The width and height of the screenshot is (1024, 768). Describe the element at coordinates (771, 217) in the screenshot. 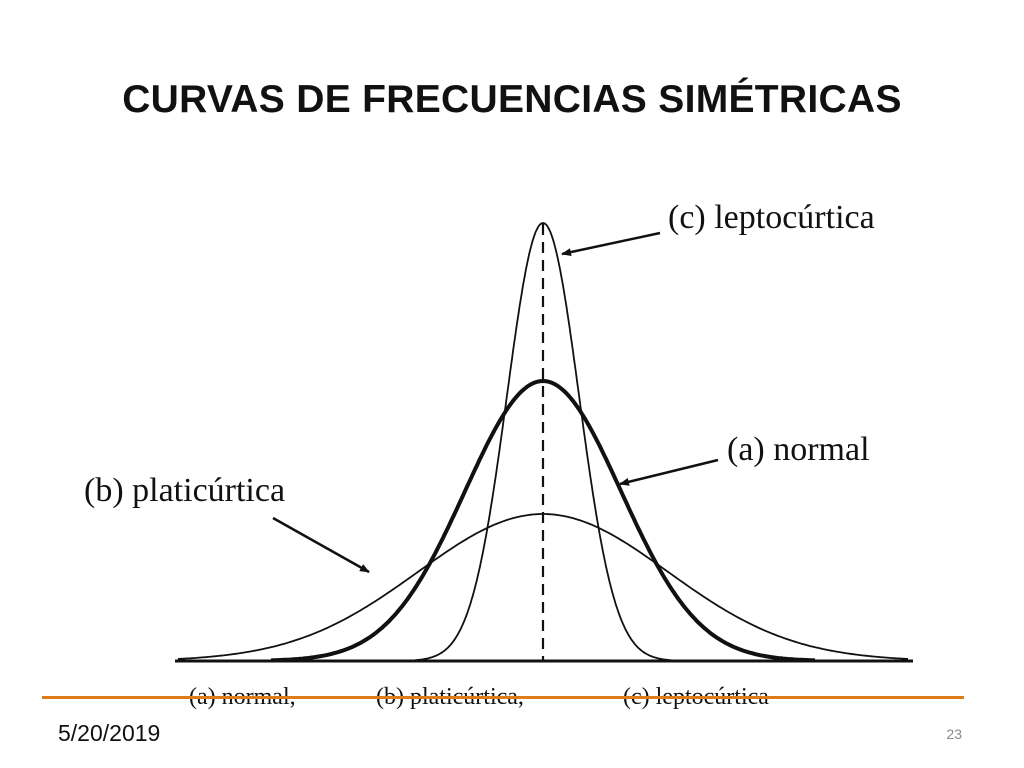

I see `label-leptocurtica: (c) leptocúrtica` at that location.